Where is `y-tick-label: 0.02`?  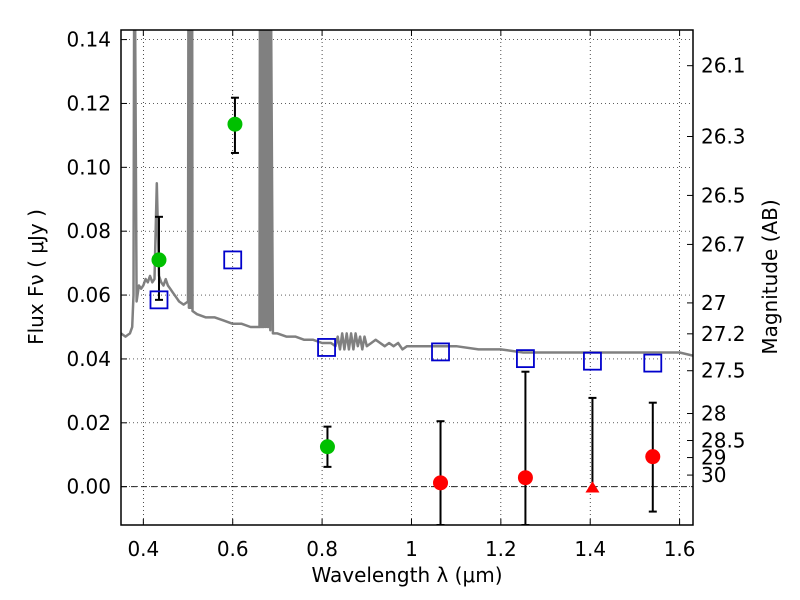 y-tick-label: 0.02 is located at coordinates (88, 423).